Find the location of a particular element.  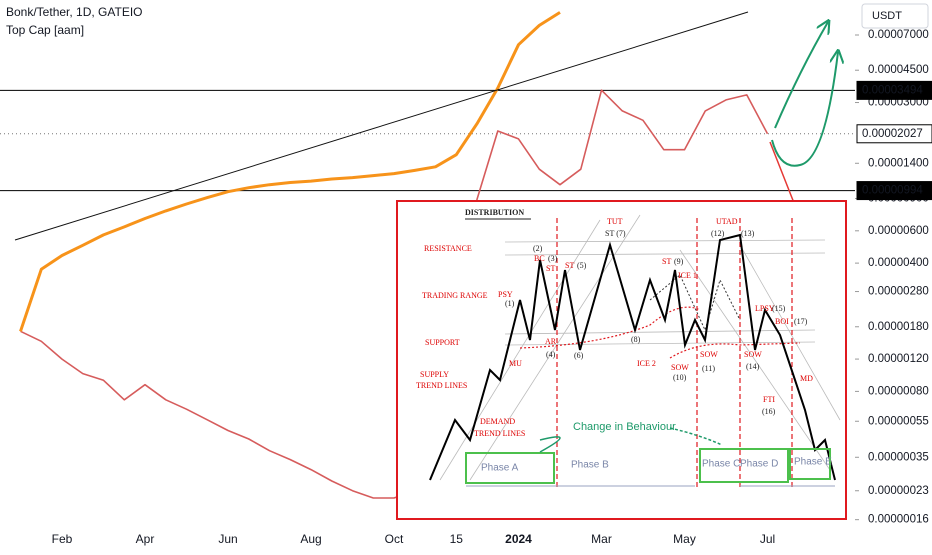

phase-label: Phase D is located at coordinates (759, 464).